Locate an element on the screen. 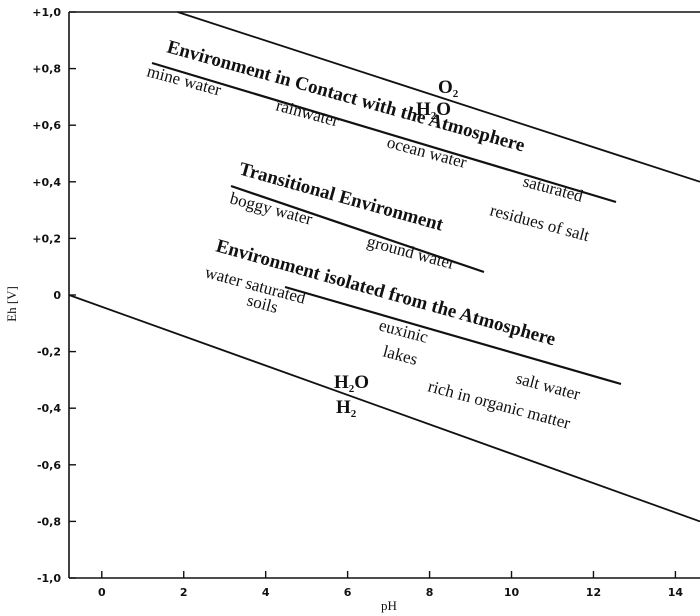 The height and width of the screenshot is (616, 700). y-tick-label: -0,6 is located at coordinates (49, 465).